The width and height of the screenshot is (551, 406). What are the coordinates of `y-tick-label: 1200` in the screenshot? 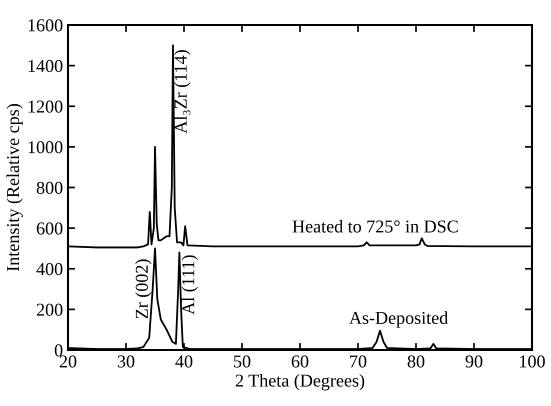 It's located at (45, 106).